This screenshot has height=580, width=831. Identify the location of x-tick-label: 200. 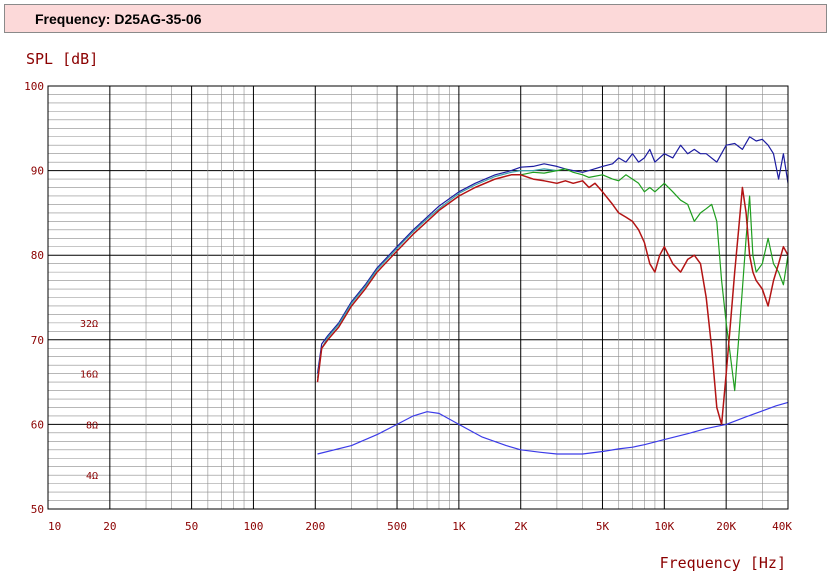
(315, 526).